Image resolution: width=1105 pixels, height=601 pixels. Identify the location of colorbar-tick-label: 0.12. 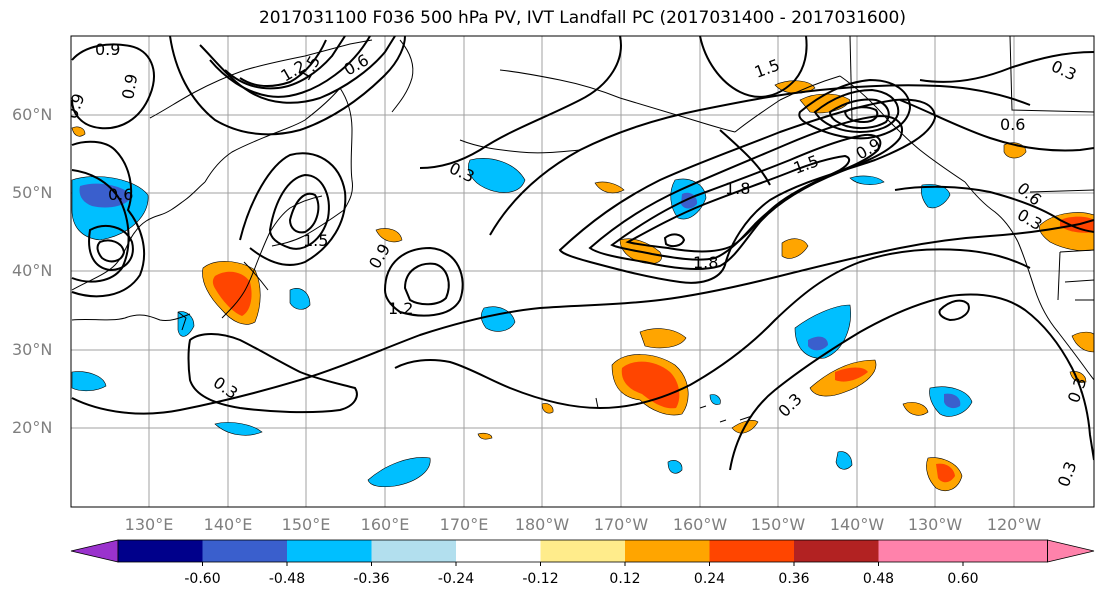
(625, 579).